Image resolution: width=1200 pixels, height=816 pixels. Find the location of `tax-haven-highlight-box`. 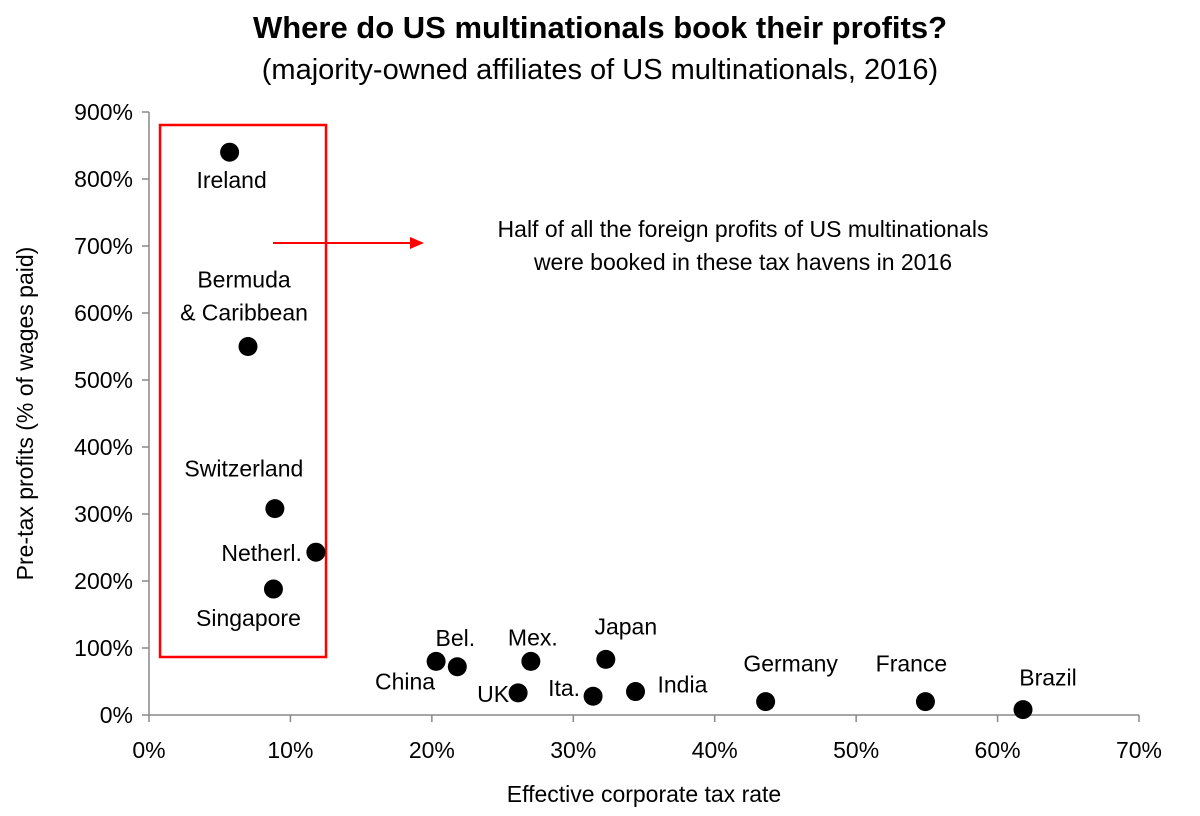

tax-haven-highlight-box is located at coordinates (243, 391).